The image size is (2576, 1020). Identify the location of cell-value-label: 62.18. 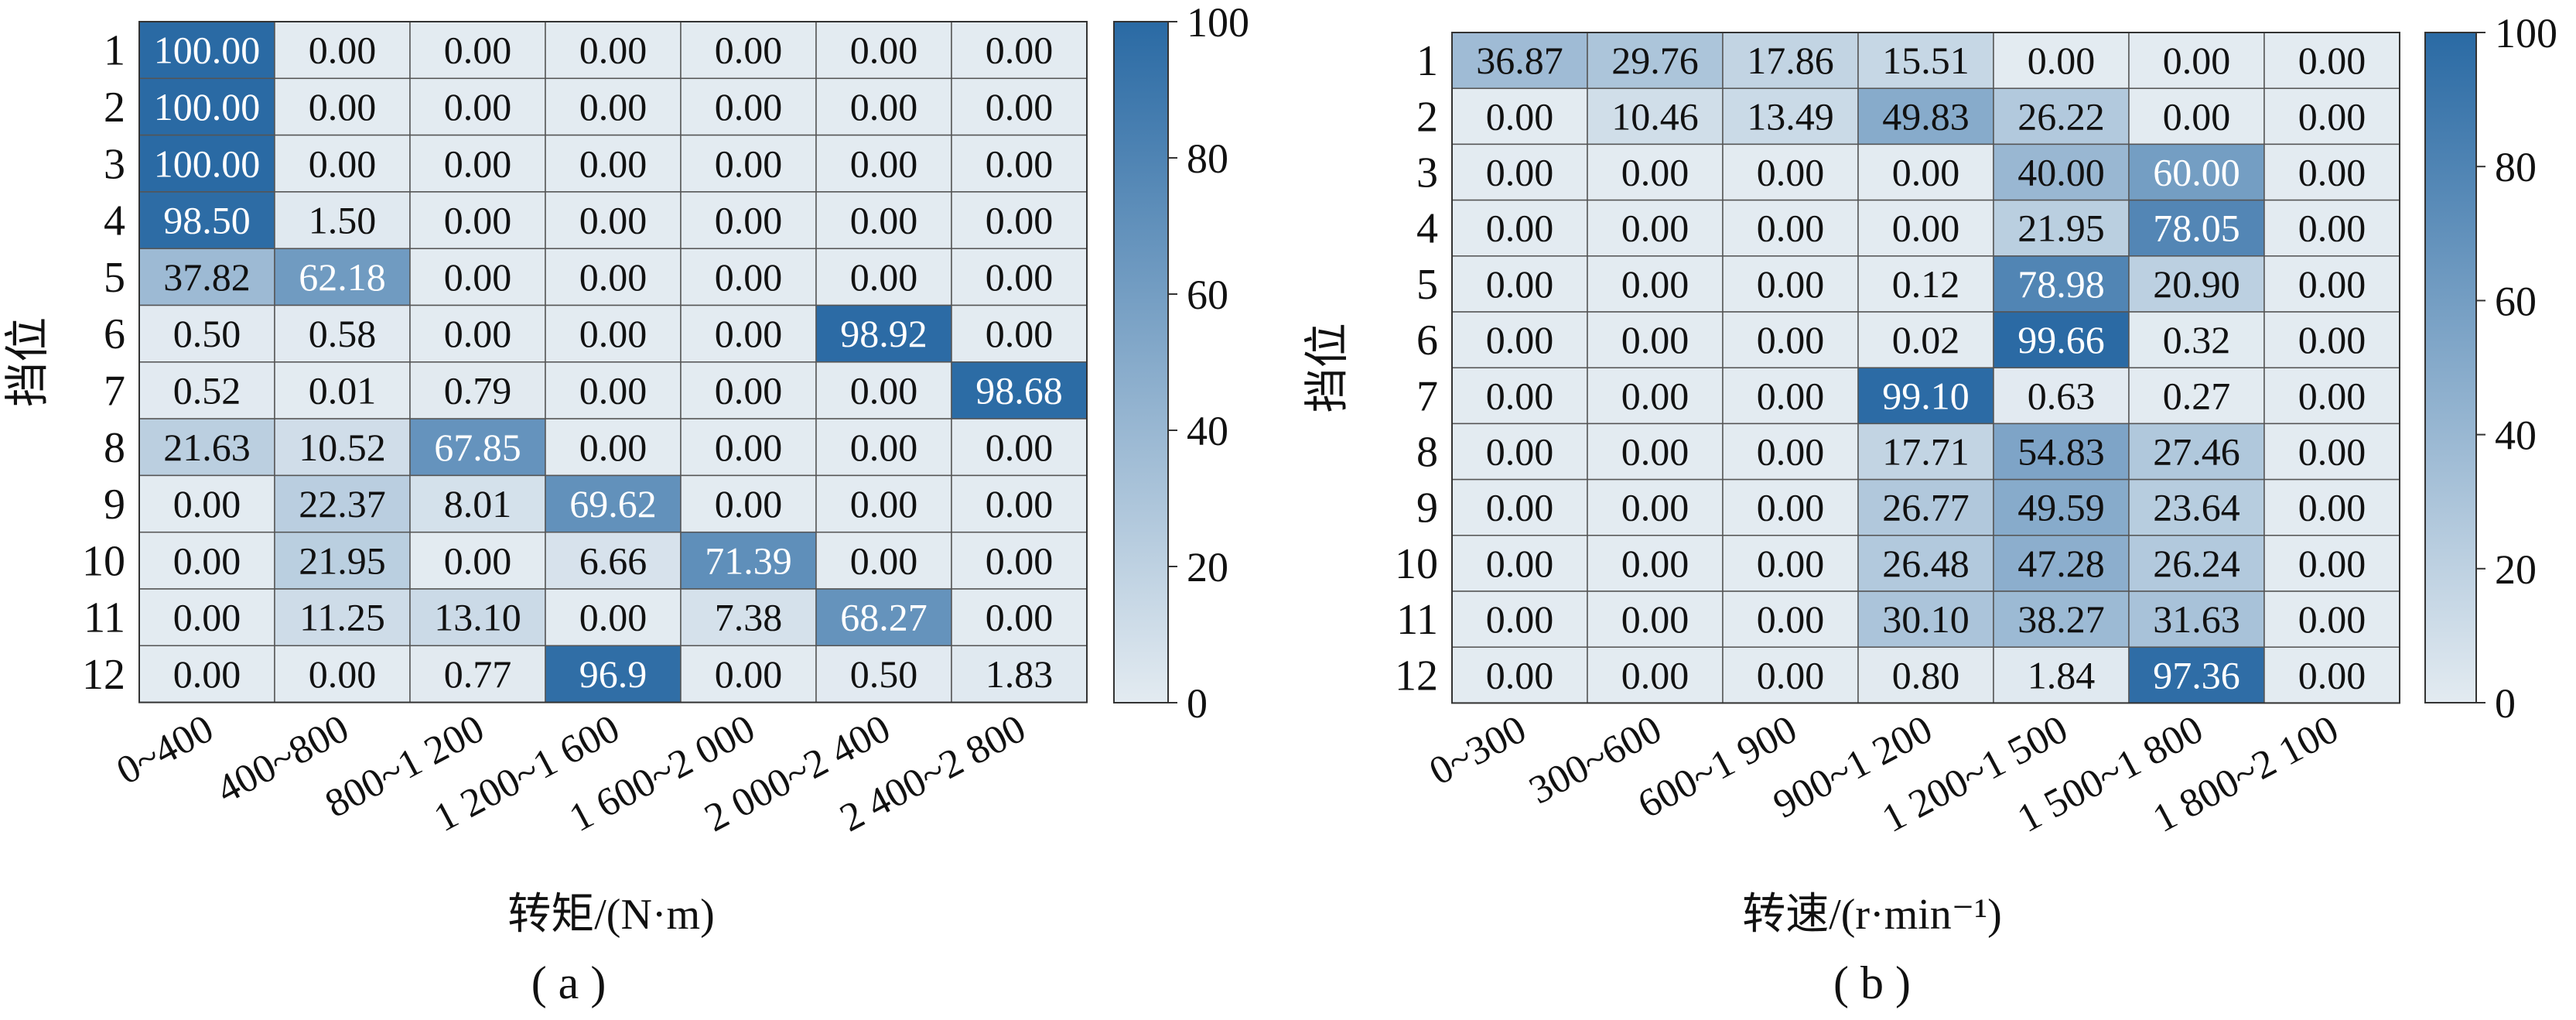
(342, 277).